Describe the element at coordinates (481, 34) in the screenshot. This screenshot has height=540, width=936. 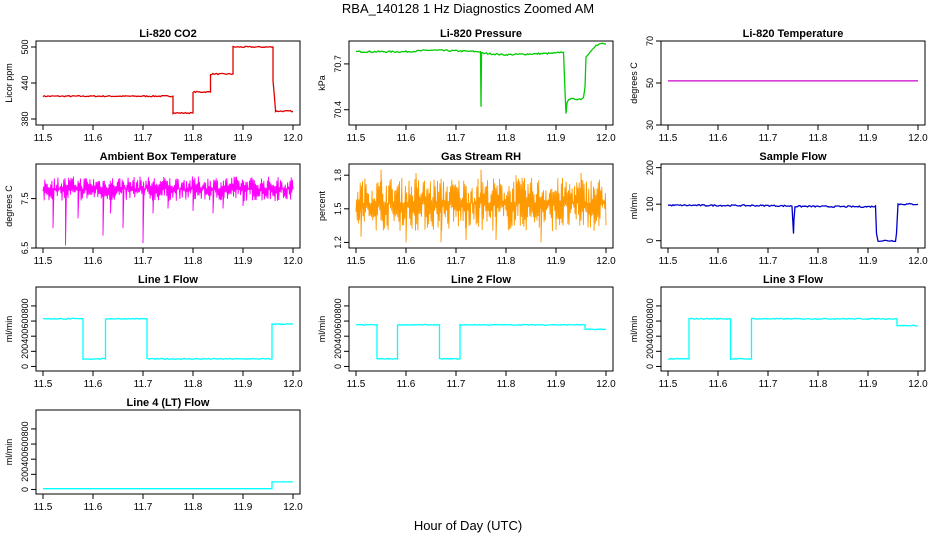
I see `panel-title: Li-820 Pressure` at that location.